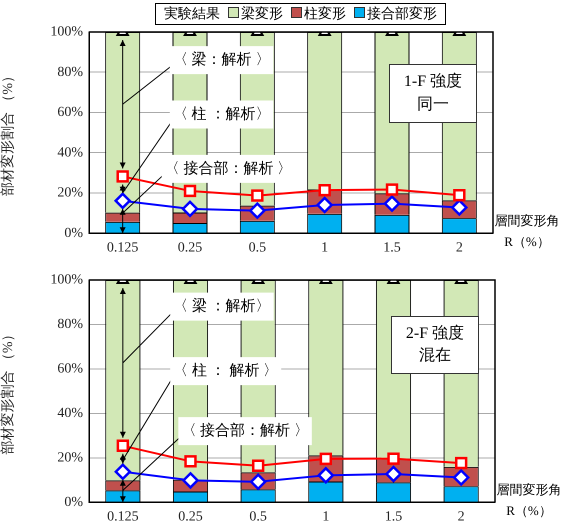 The image size is (573, 531). Describe the element at coordinates (225, 371) in the screenshot. I see `annotation: 〈 柱 ： 解析 〉` at that location.